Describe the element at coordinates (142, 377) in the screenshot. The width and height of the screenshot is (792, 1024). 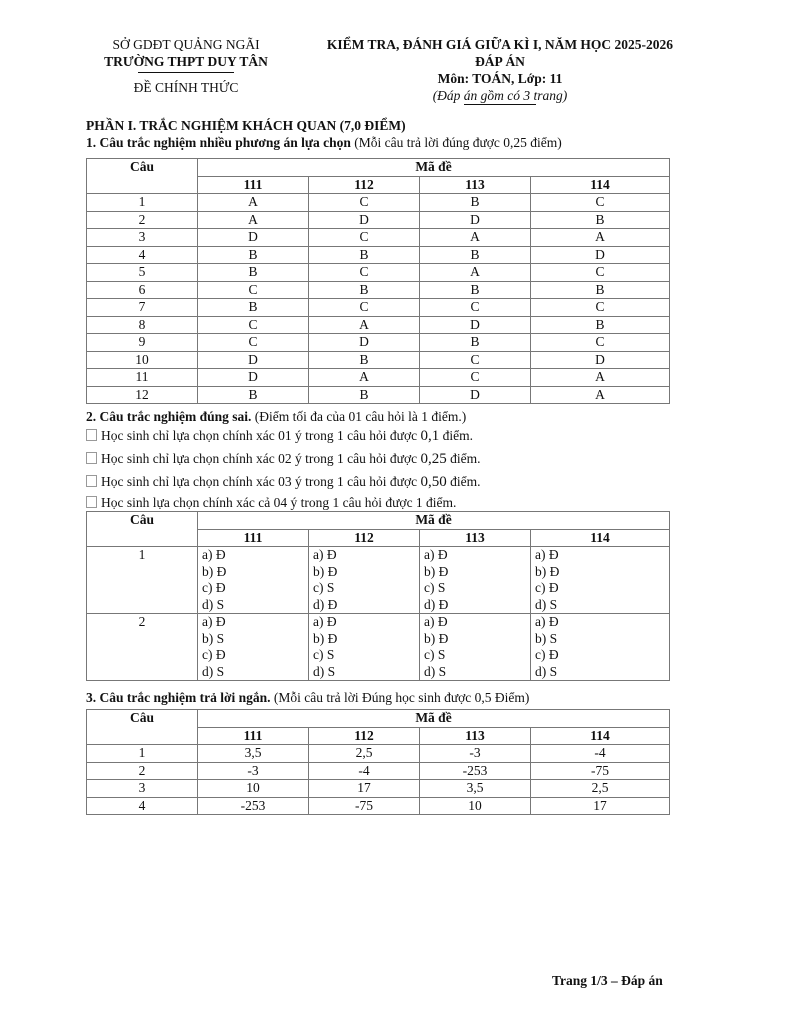
I see `question-number: 11` at that location.